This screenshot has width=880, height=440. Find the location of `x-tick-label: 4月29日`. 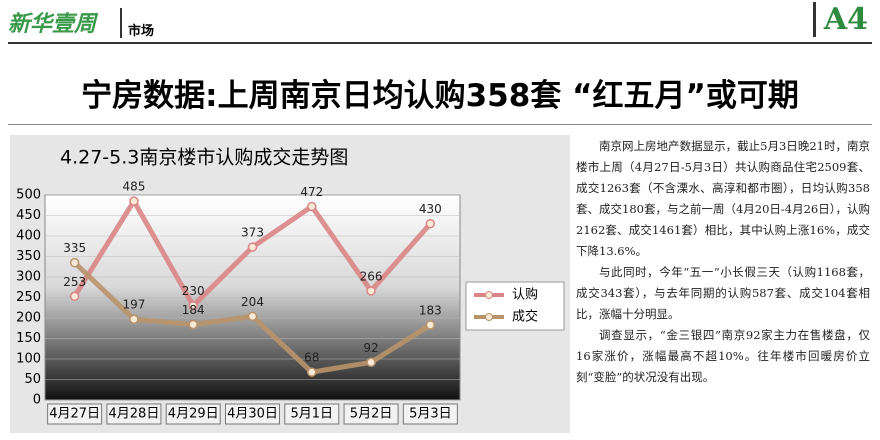

x-tick-label: 4月29日 is located at coordinates (193, 414).